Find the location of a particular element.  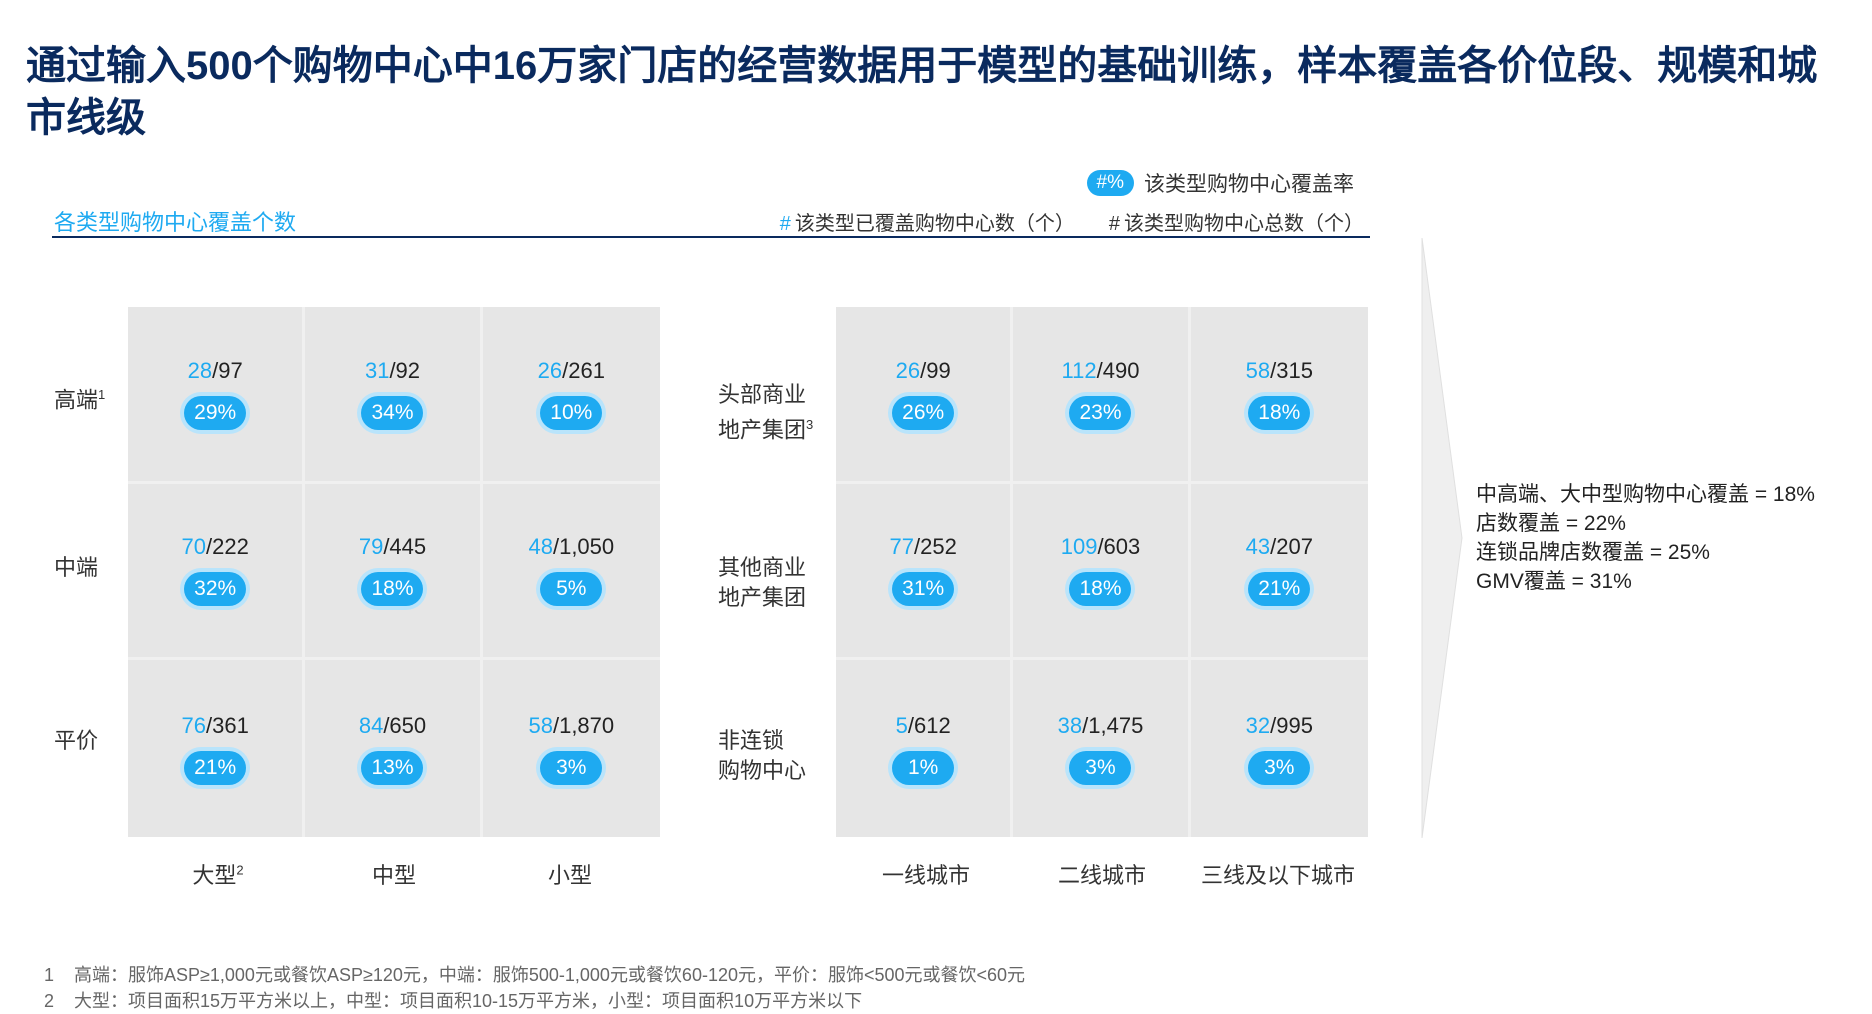

matrix-cell: 70/222 32% is located at coordinates (217, 572).